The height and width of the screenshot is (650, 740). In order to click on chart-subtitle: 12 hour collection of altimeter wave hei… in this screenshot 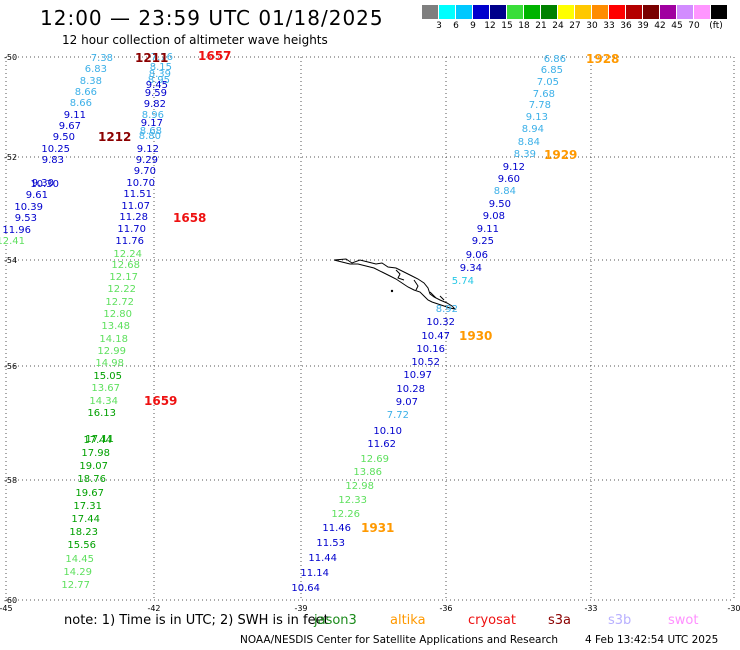, I will do `click(195, 40)`.